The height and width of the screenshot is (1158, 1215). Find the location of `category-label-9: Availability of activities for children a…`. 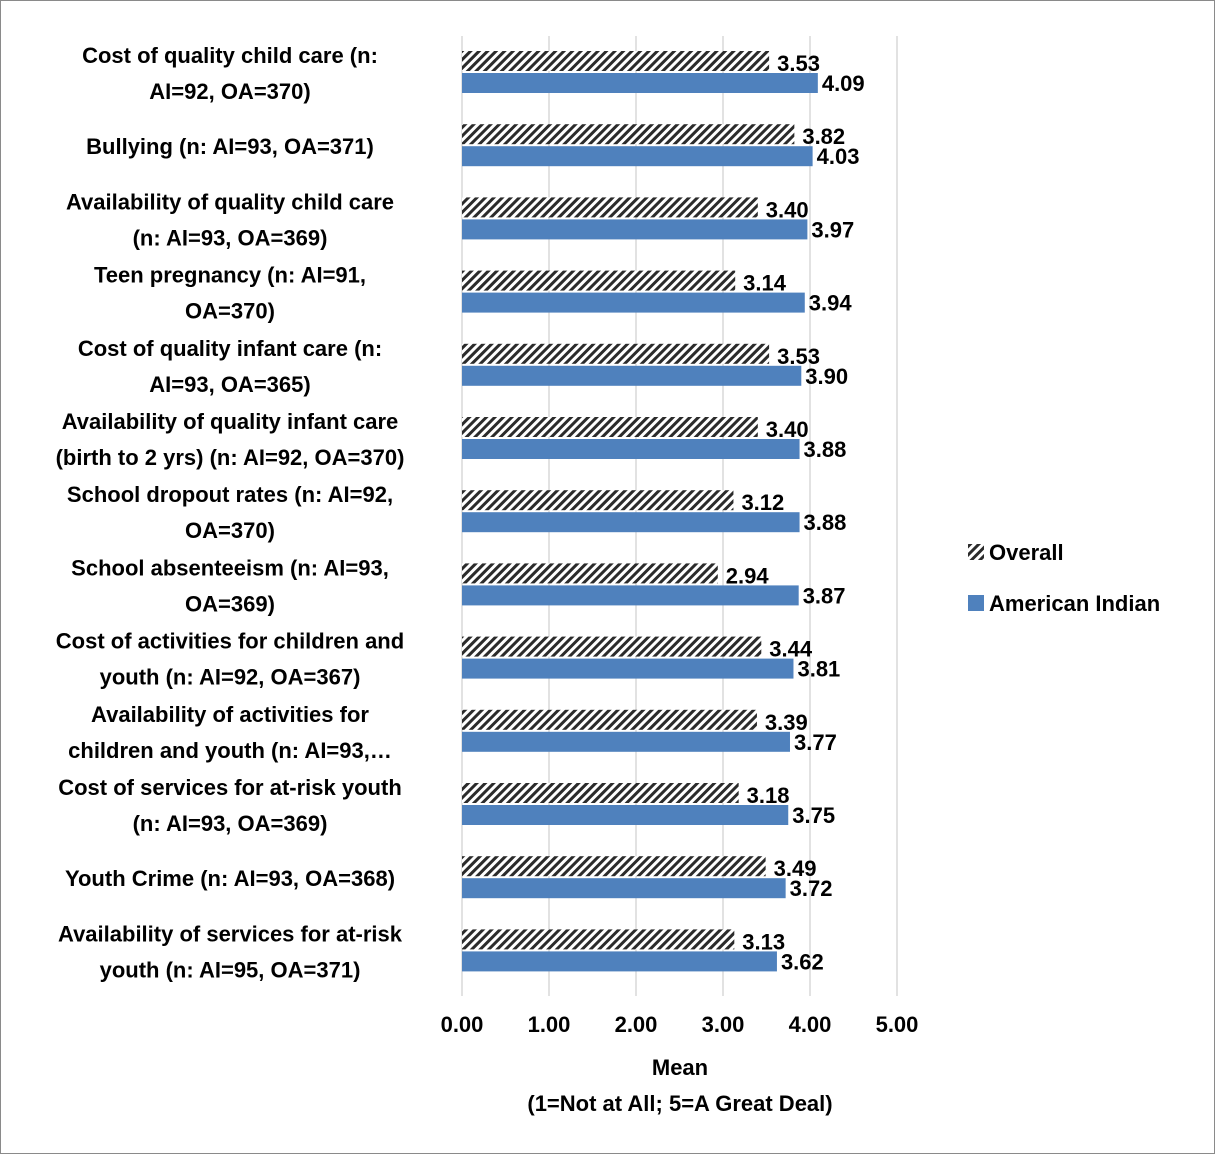

category-label-9: Availability of activities for children a… is located at coordinates (230, 732).